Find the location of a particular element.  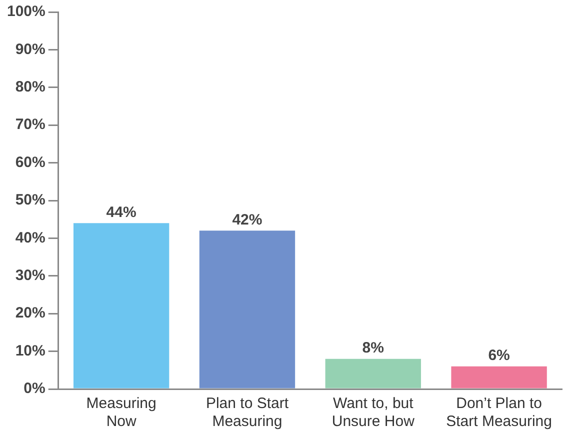

x-tick-label: Don’t Plan to Start Measuring is located at coordinates (499, 412).